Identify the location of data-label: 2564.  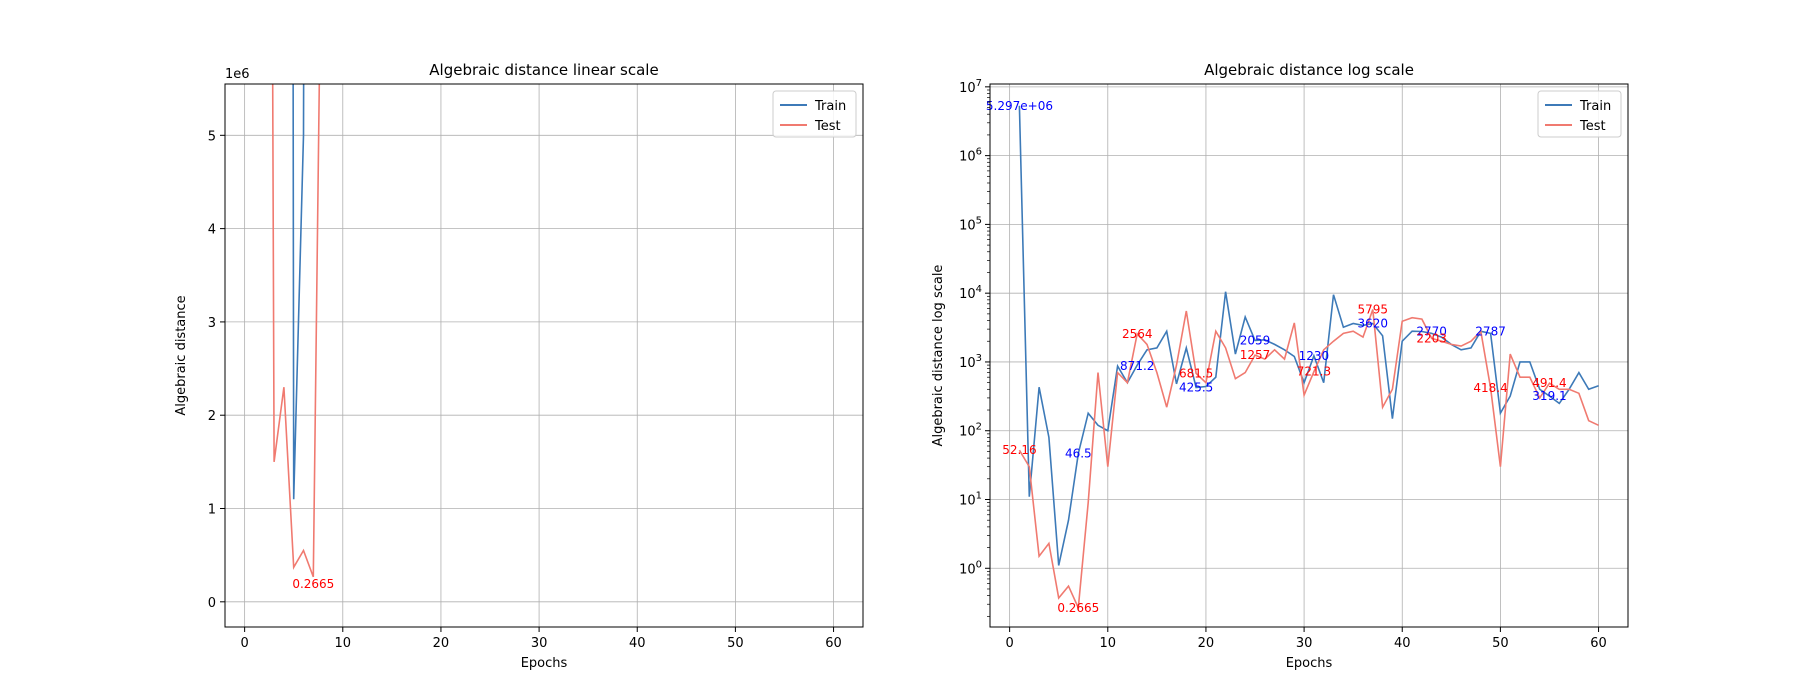
(1137, 334).